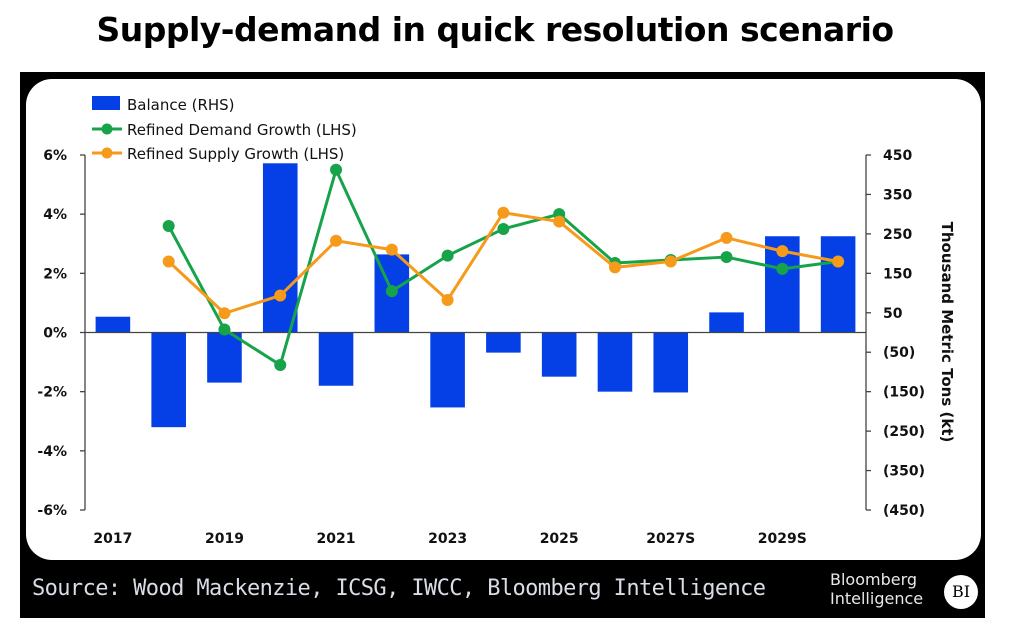 The height and width of the screenshot is (639, 1024). I want to click on left-axis-tick-label: -4%, so click(52, 452).